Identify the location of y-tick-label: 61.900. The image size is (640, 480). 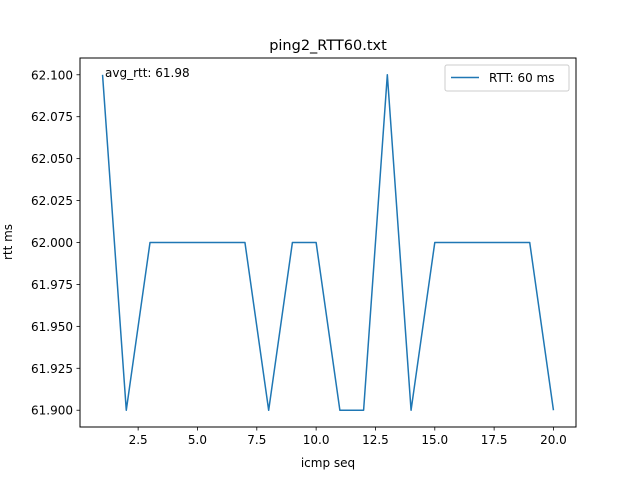
(52, 411).